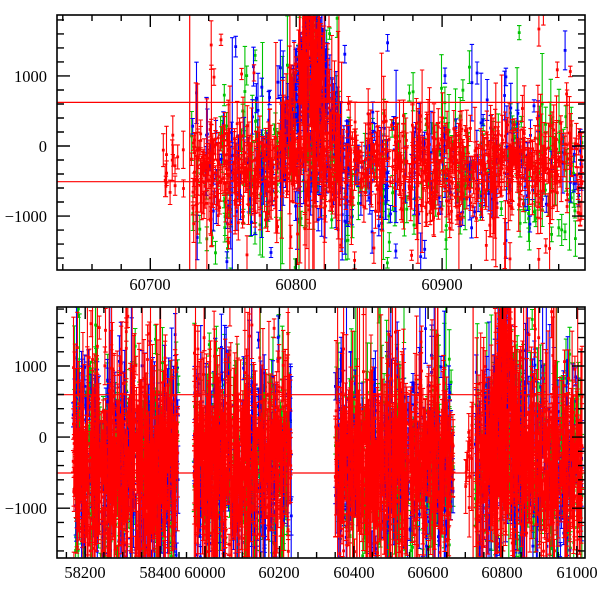 The image size is (600, 600). I want to click on x-tick-label-bottom: 60200, so click(278, 572).